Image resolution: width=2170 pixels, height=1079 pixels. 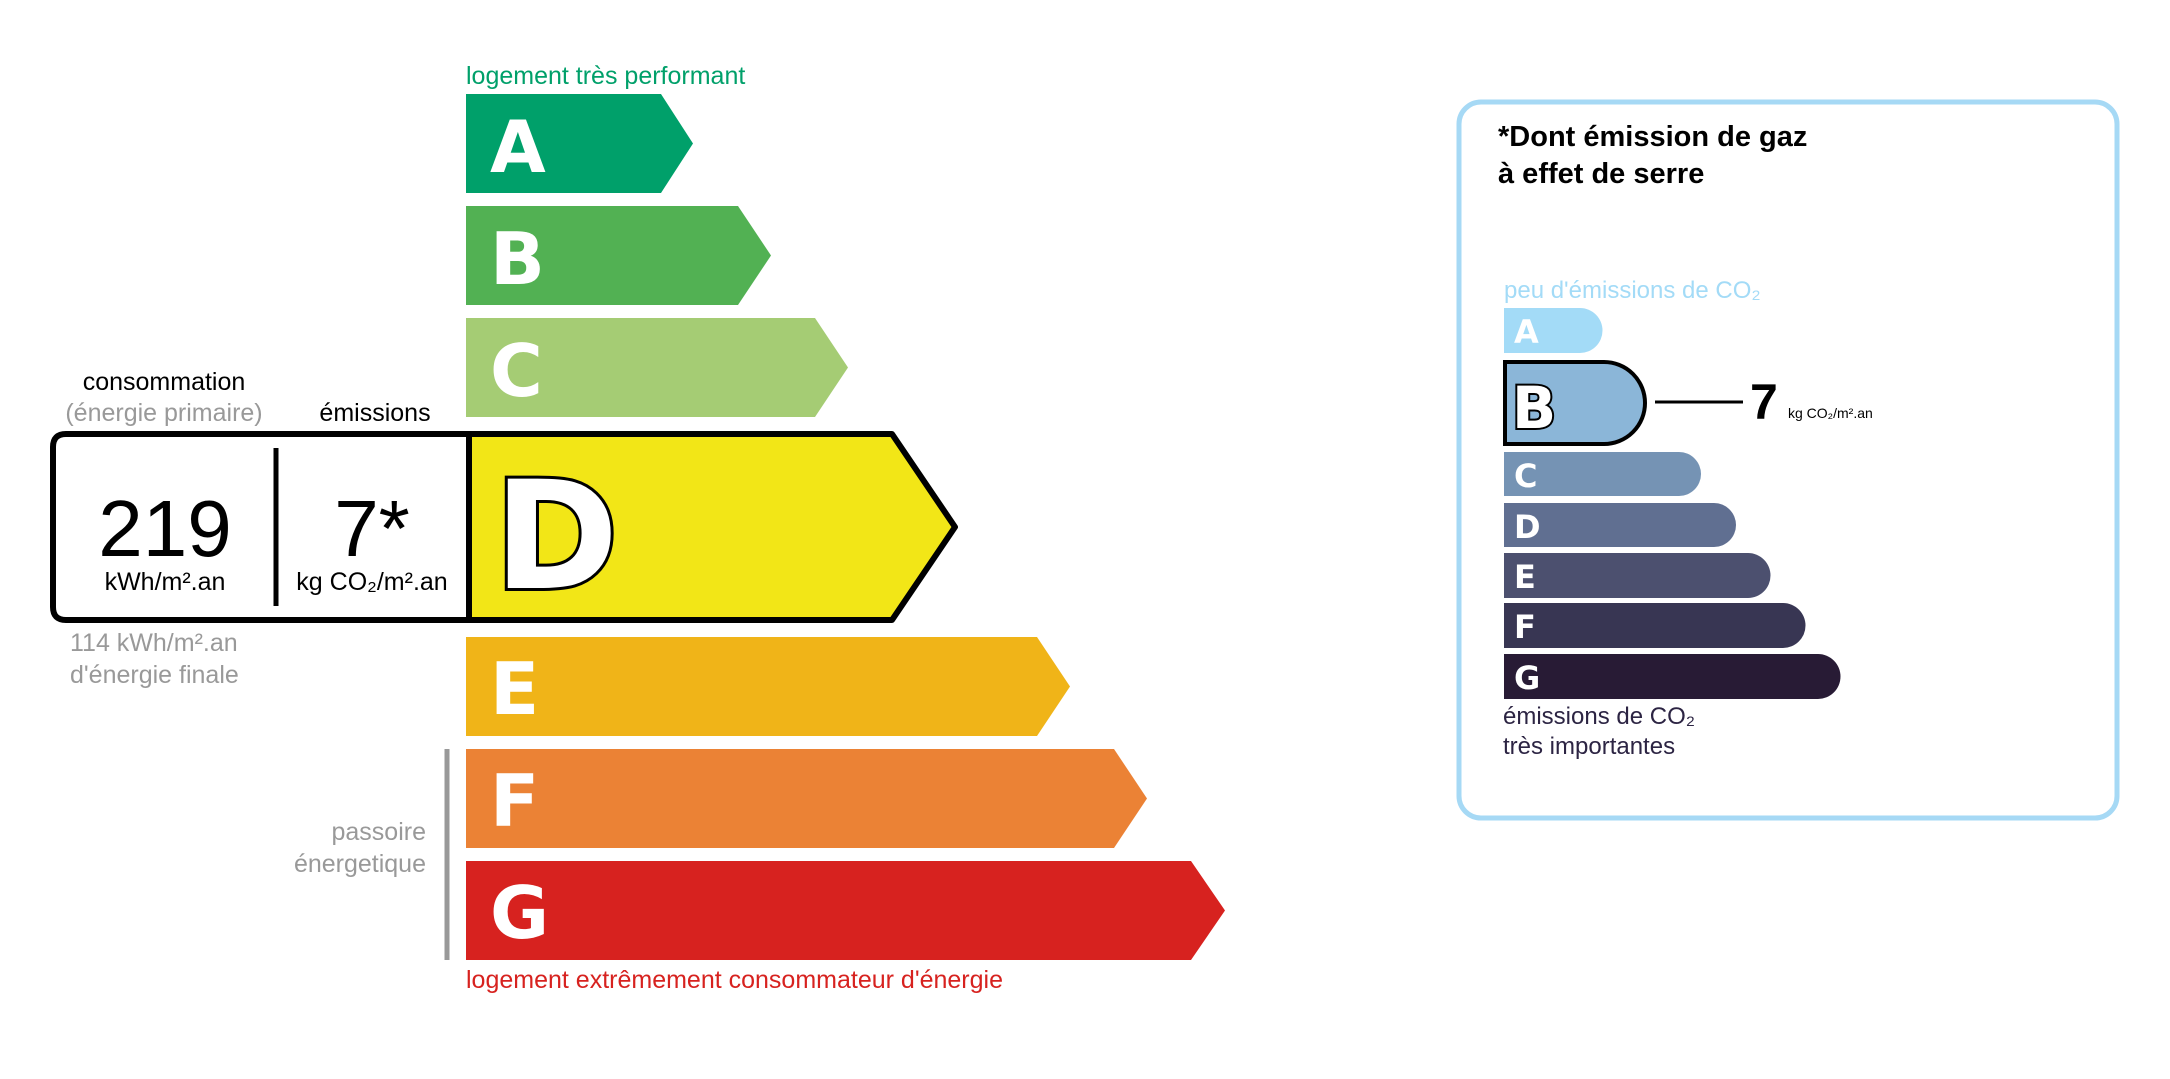 What do you see at coordinates (1601, 174) in the screenshot?
I see `ges-title-2: à effet de serre` at bounding box center [1601, 174].